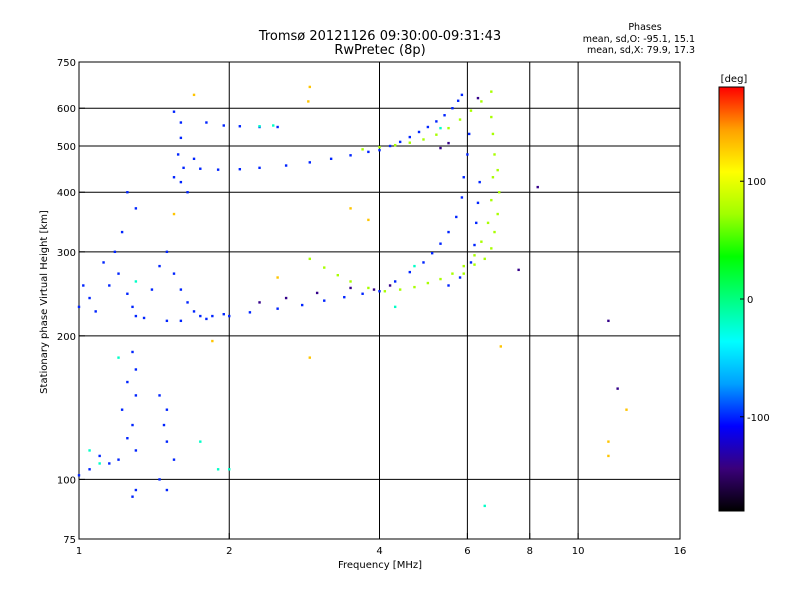  Describe the element at coordinates (66, 63) in the screenshot. I see `y-tick-label: 750` at that location.